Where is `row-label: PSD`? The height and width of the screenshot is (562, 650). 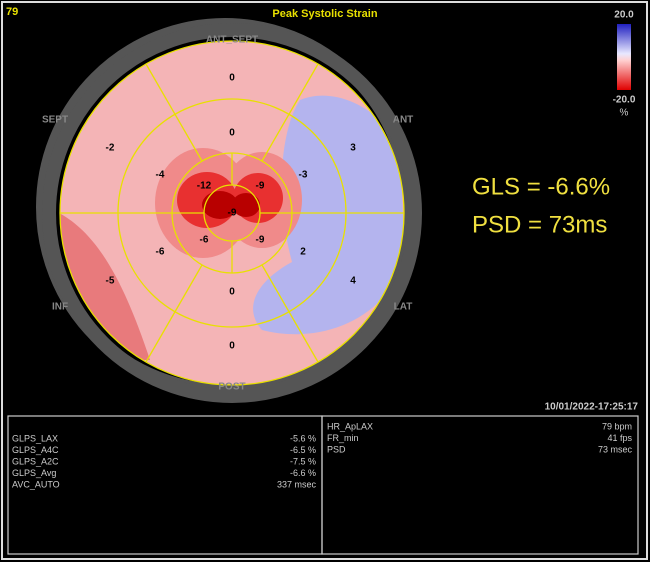
row-label: PSD is located at coordinates (336, 449).